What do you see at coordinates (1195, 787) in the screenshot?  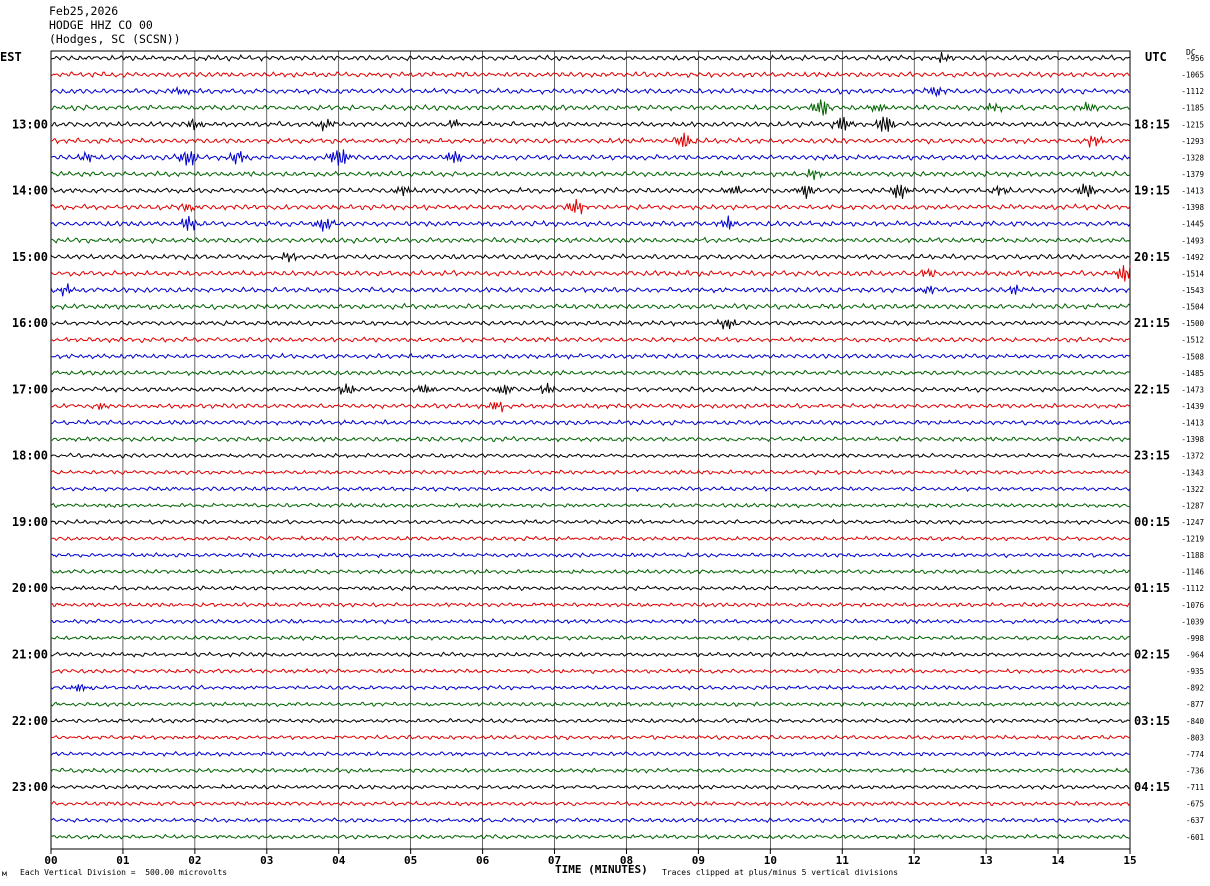 I see `dc-offset-label: -711` at bounding box center [1195, 787].